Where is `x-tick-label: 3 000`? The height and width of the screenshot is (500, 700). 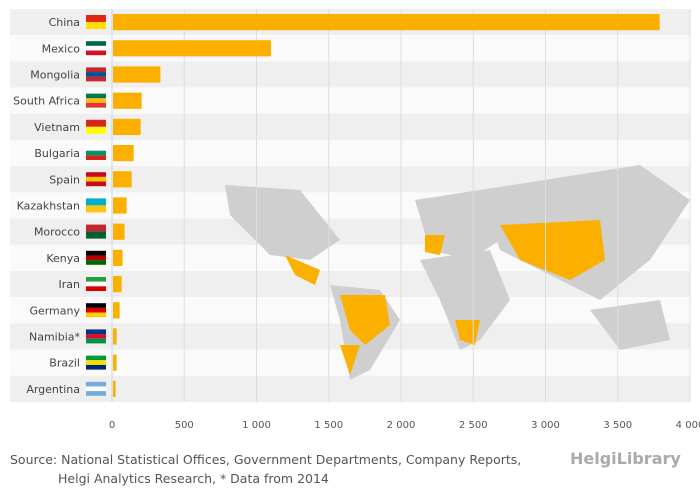 x-tick-label: 3 000 is located at coordinates (545, 425).